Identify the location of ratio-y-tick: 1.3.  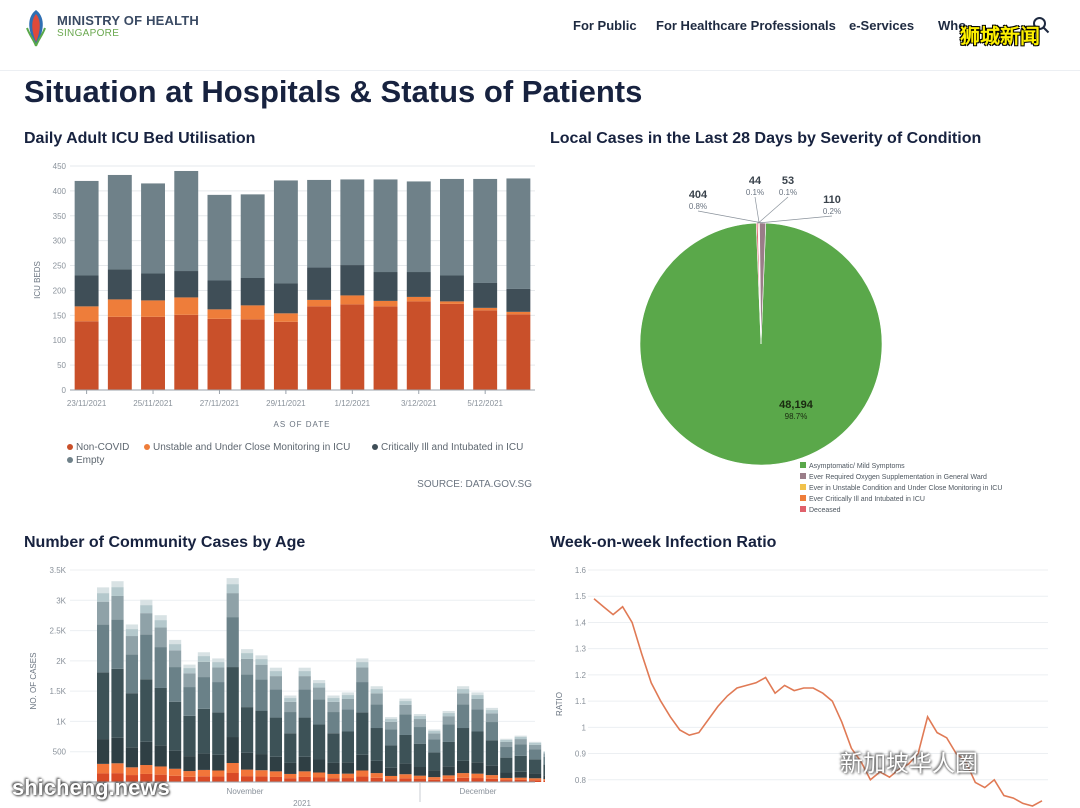
(581, 649).